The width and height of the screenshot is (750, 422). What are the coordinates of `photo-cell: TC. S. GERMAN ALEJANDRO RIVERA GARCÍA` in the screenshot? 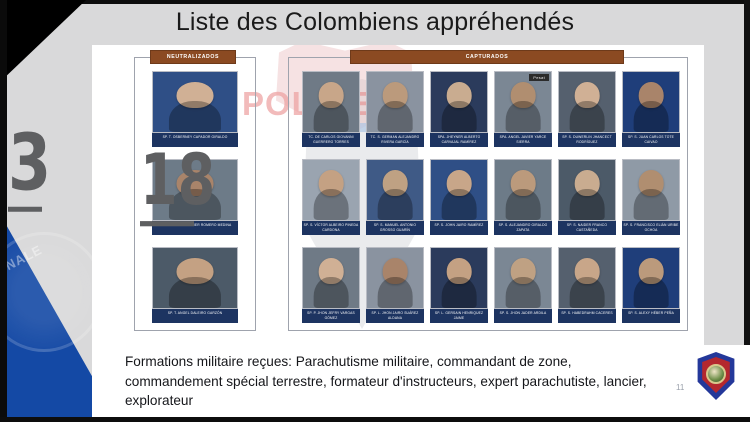 It's located at (395, 109).